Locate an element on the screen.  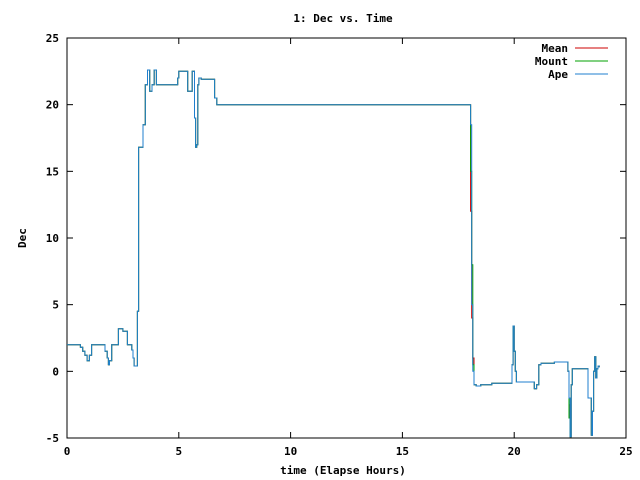
legend-label-ape: Ape is located at coordinates (558, 74).